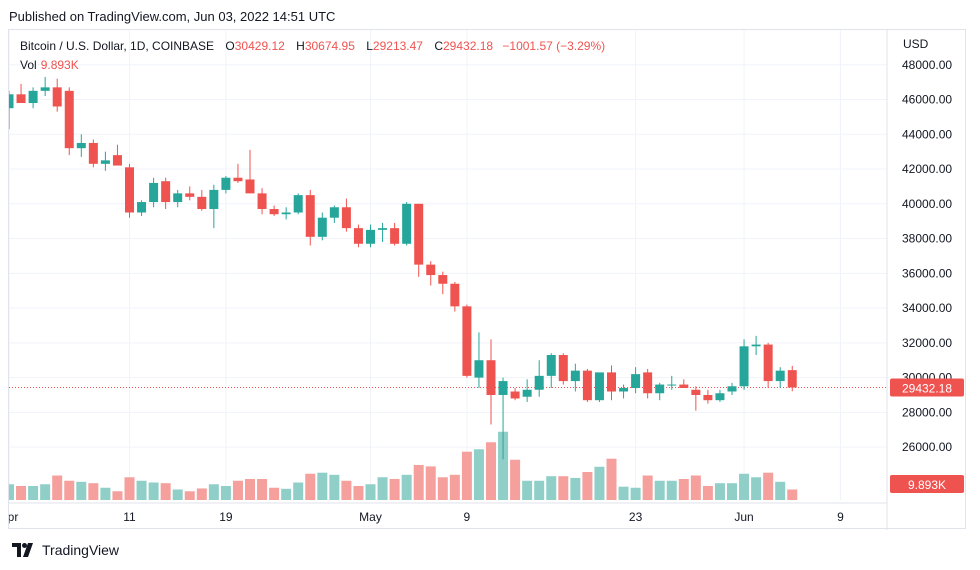  I want to click on brand-name: TradingView, so click(81, 550).